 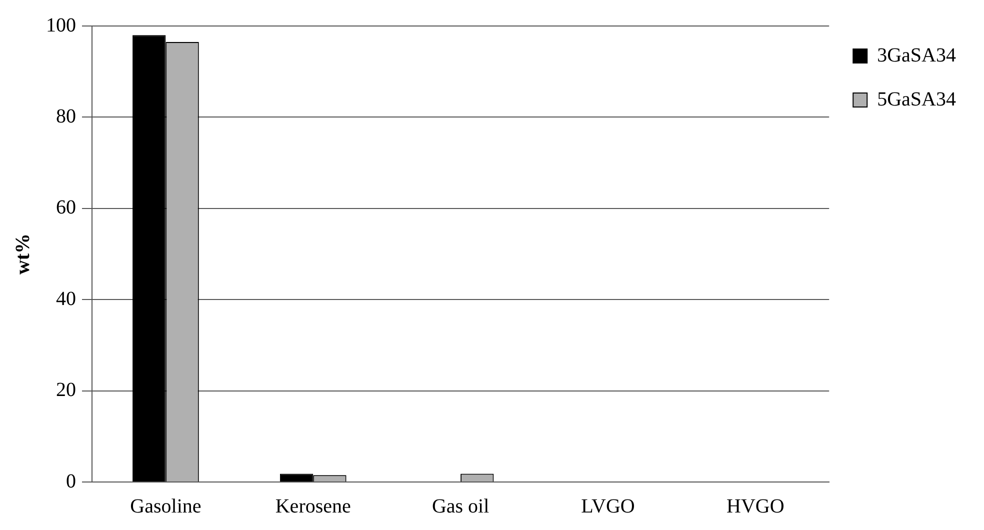 I want to click on x-tick-label: HVGO, so click(x=755, y=506).